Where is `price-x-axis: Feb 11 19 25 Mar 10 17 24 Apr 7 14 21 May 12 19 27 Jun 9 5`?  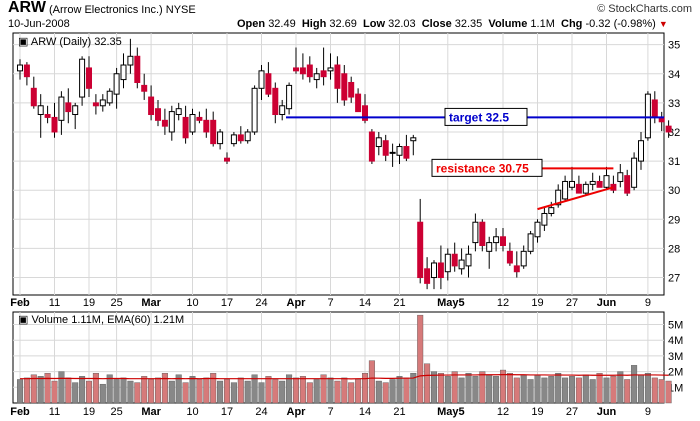 price-x-axis: Feb 11 19 25 Mar 10 17 24 Apr 7 14 21 May 12 19 27 Jun 9 5 is located at coordinates (330, 303).